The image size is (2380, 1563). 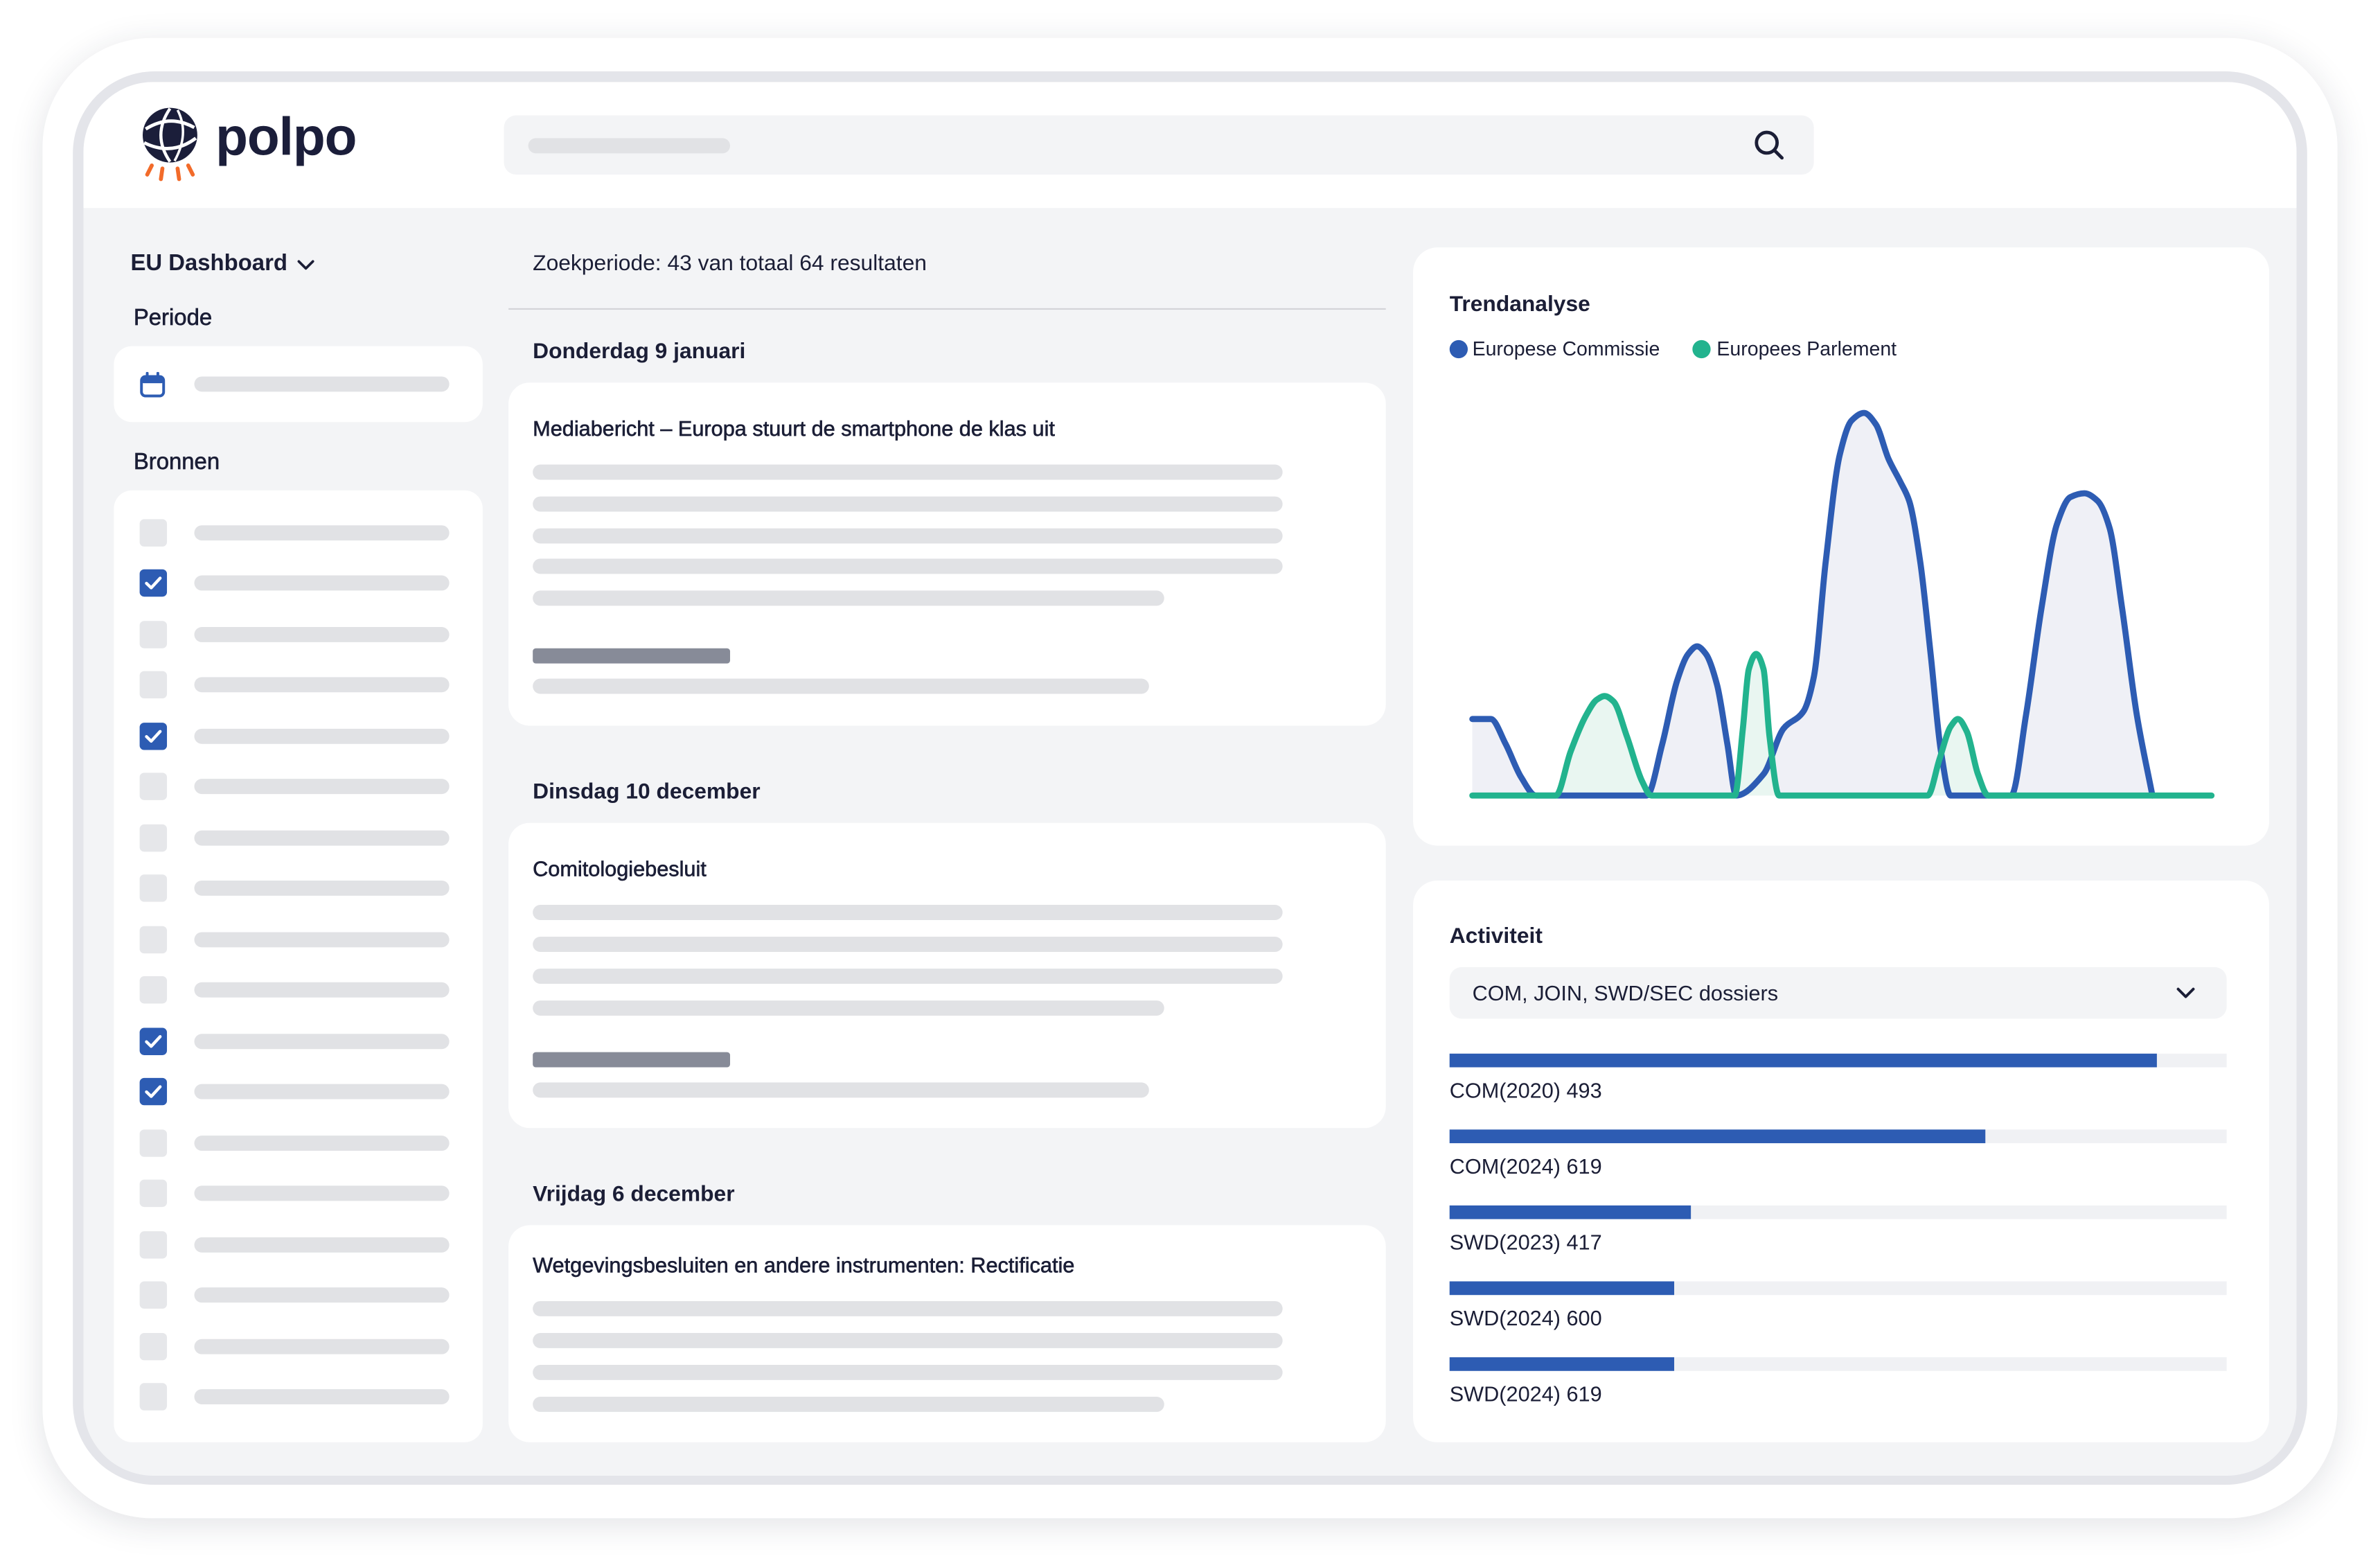 I want to click on series-area-europese-commissie, so click(x=1812, y=605).